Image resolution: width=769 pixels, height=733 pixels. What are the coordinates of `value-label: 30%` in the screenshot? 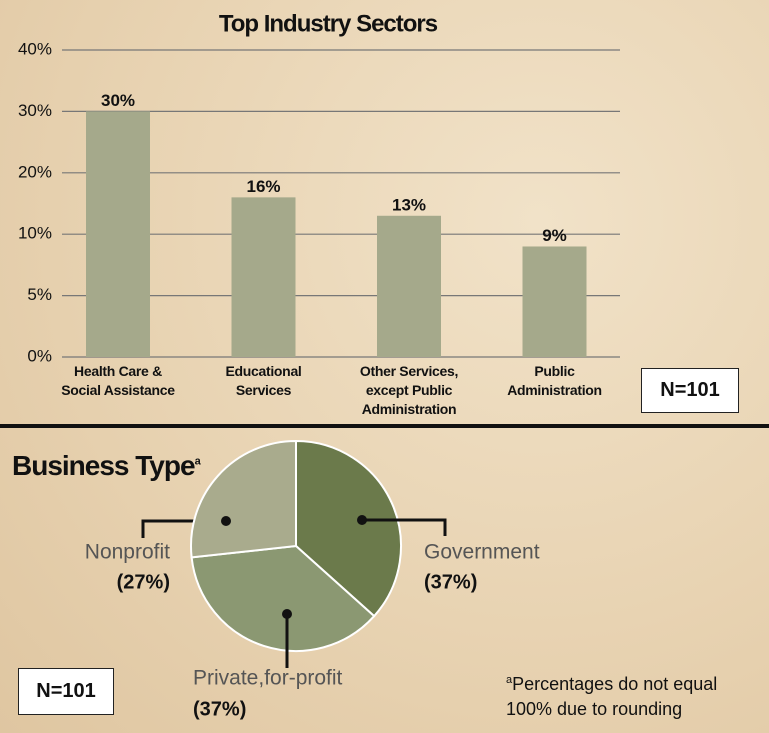 It's located at (118, 100).